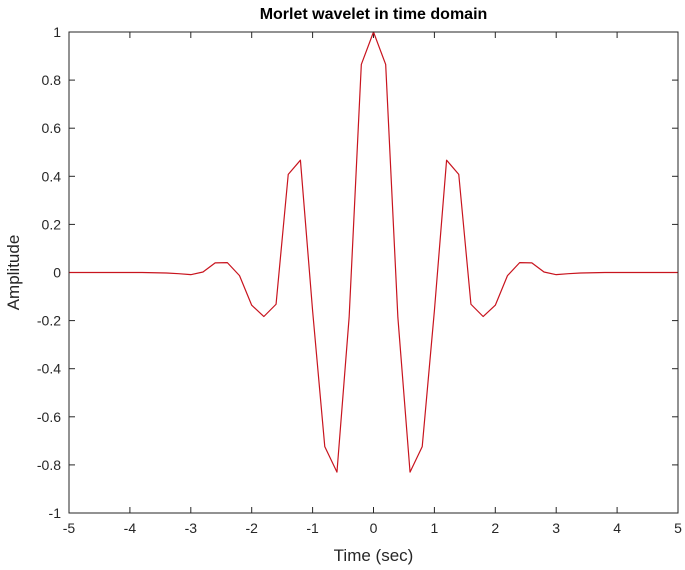  Describe the element at coordinates (49, 321) in the screenshot. I see `y-tick-label: -0.2` at that location.